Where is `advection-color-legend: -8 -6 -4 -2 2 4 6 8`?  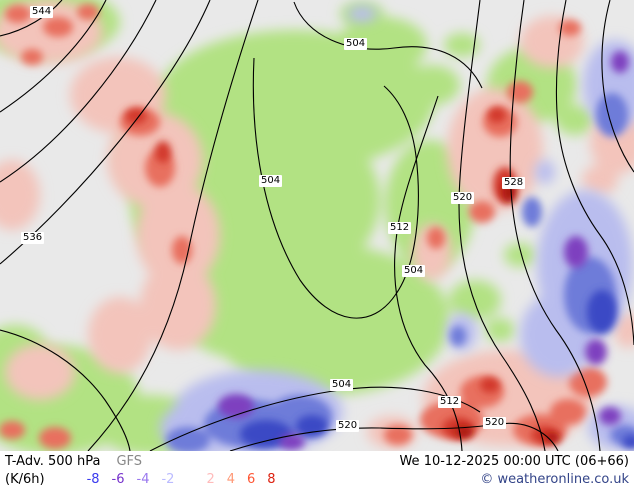
advection-color-legend: -8 -6 -4 -2 2 4 6 8 is located at coordinates (181, 480).